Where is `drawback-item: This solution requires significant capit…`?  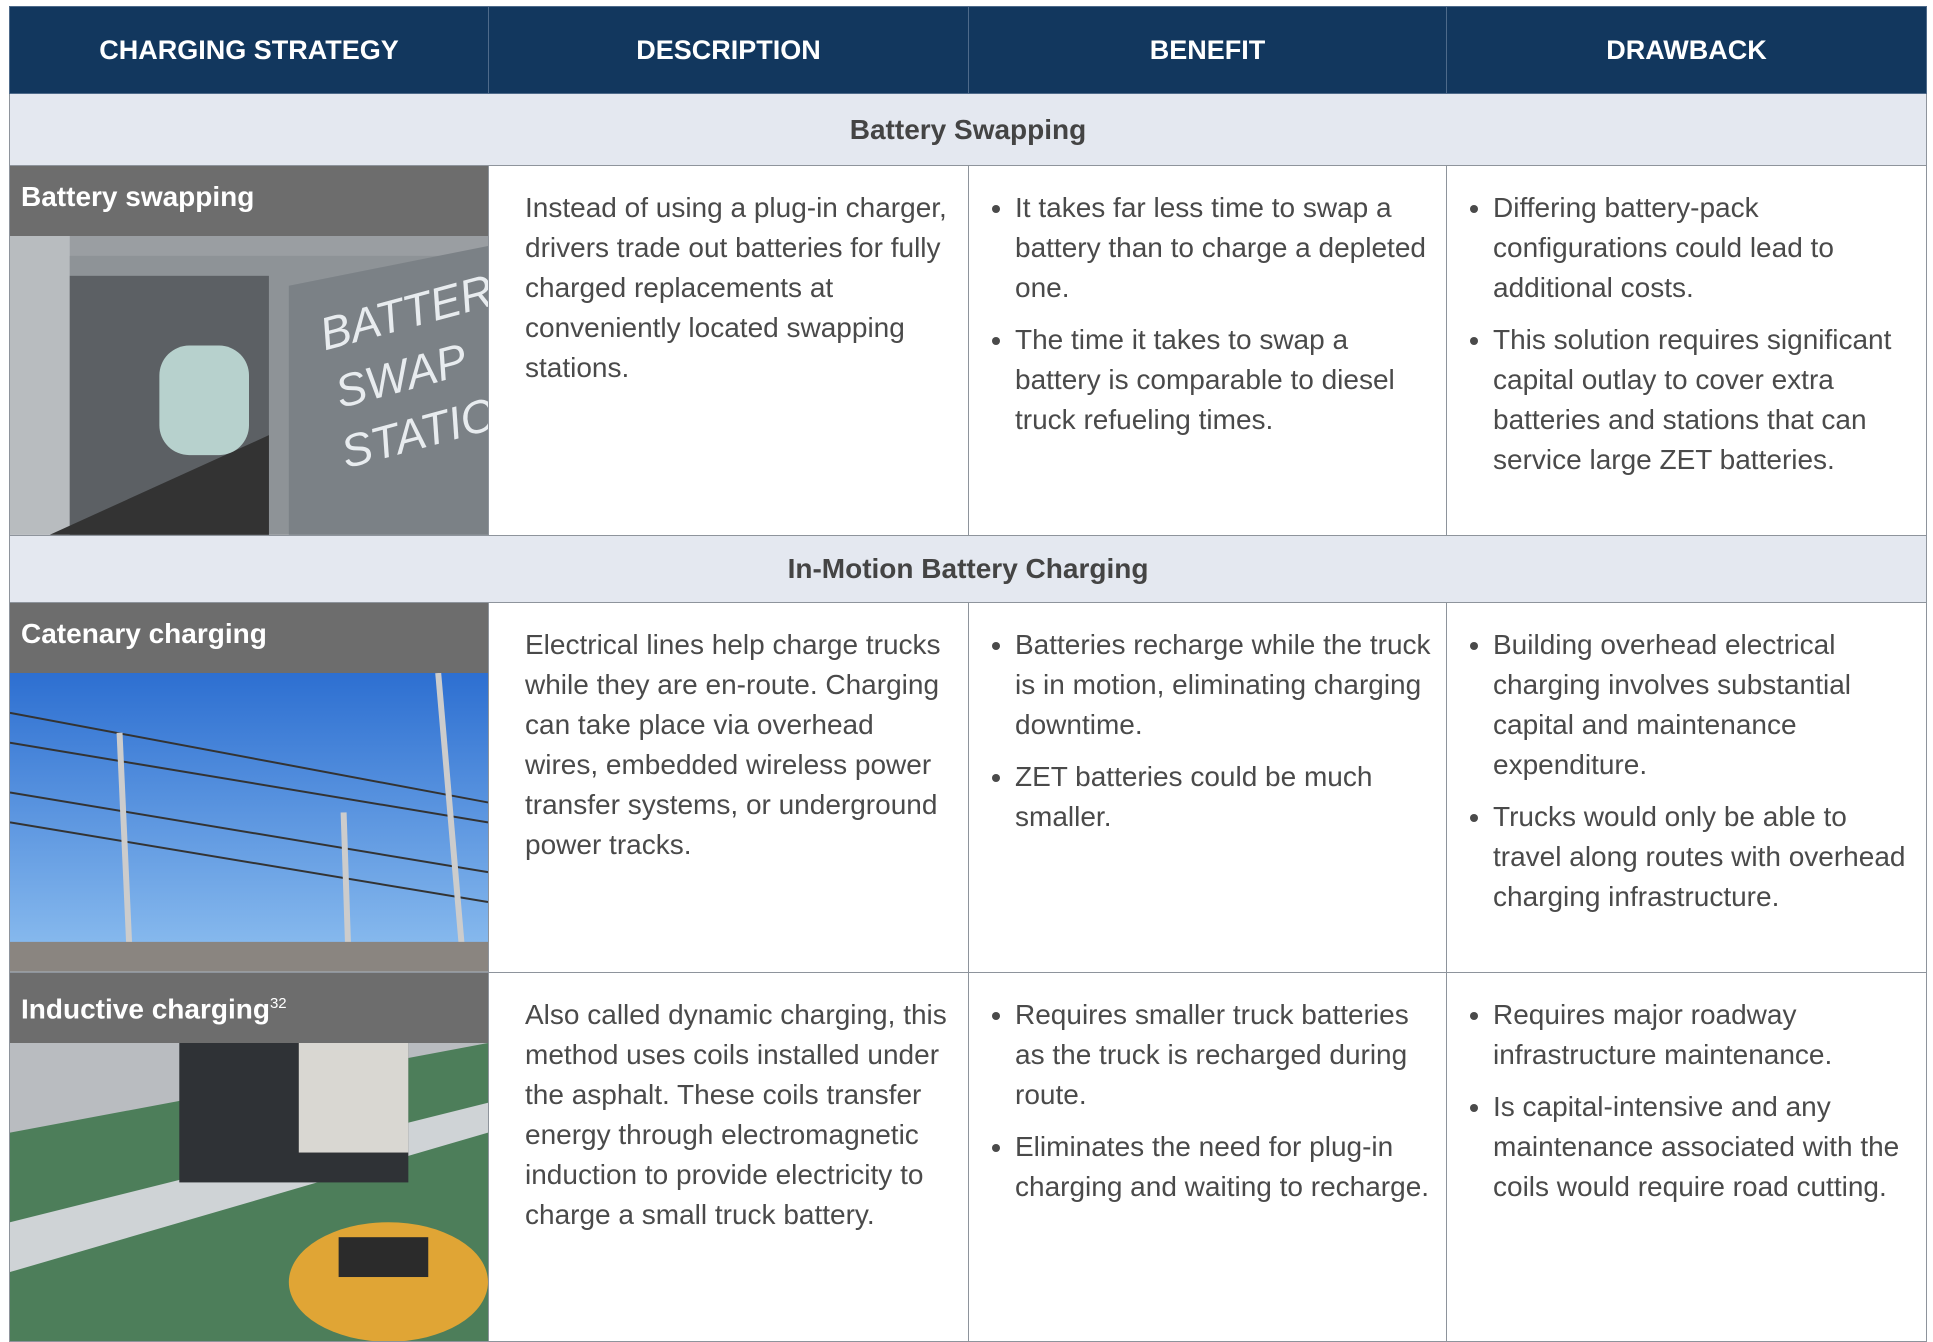
drawback-item: This solution requires significant capit… is located at coordinates (1705, 400).